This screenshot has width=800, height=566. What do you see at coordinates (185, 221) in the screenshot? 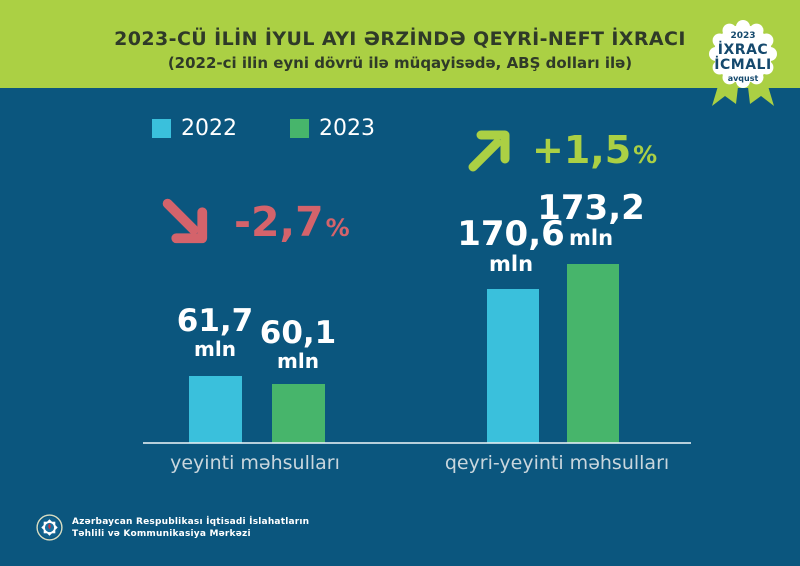
I see `trend-down-icon` at bounding box center [185, 221].